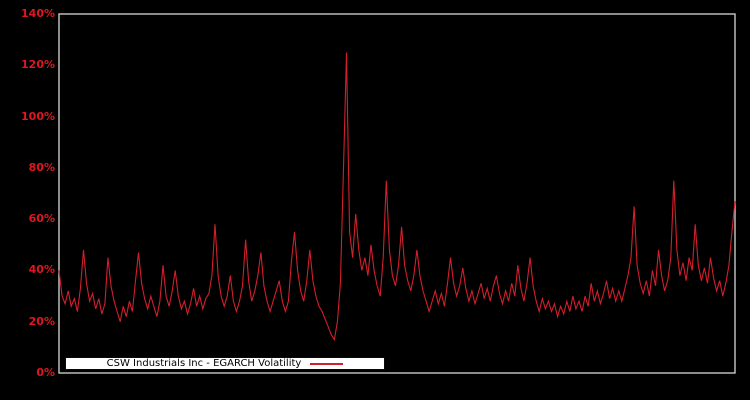 This screenshot has height=400, width=750. What do you see at coordinates (38, 13) in the screenshot?
I see `y-axis-tick-label: 140%` at bounding box center [38, 13].